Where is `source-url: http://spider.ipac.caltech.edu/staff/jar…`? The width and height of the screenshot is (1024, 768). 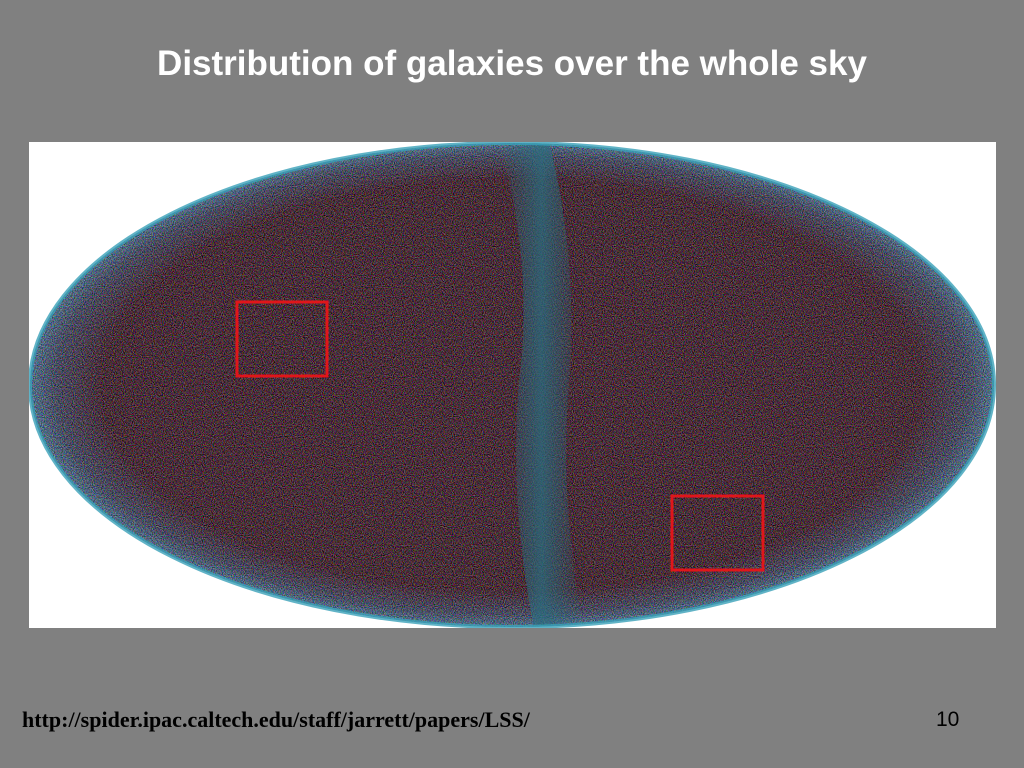 source-url: http://spider.ipac.caltech.edu/staff/jar… is located at coordinates (276, 719).